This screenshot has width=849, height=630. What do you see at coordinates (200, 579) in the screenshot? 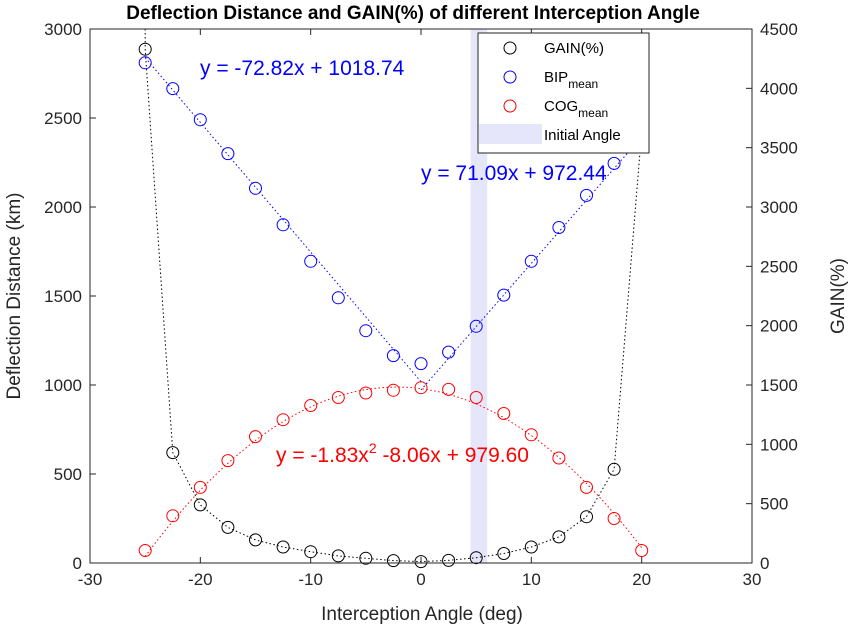
I see `x-tick-label: -20` at bounding box center [200, 579].